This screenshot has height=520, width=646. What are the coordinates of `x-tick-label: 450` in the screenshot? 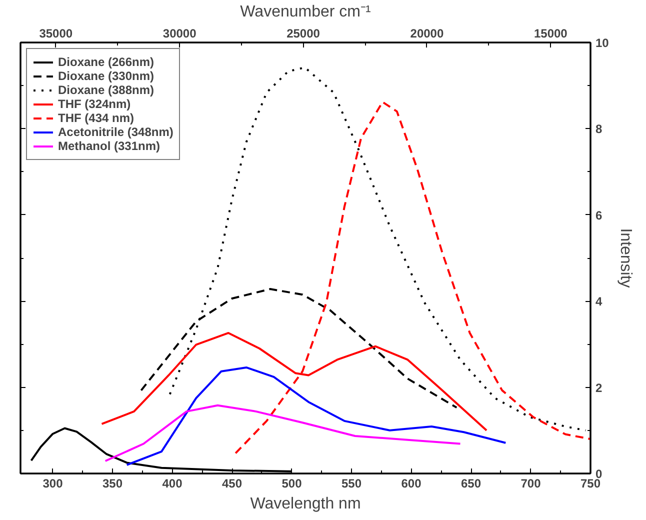 It's located at (232, 483).